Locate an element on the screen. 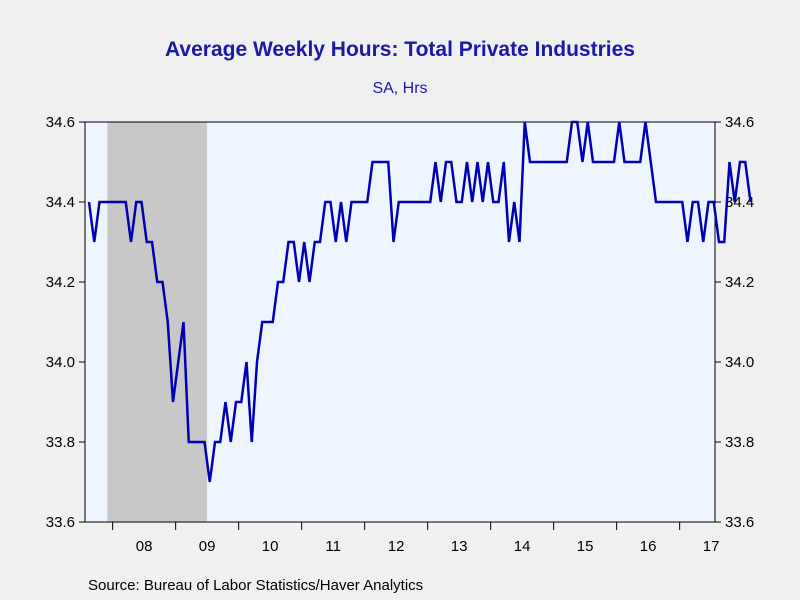 Image resolution: width=800 pixels, height=600 pixels. x-tick-label: 09 is located at coordinates (207, 546).